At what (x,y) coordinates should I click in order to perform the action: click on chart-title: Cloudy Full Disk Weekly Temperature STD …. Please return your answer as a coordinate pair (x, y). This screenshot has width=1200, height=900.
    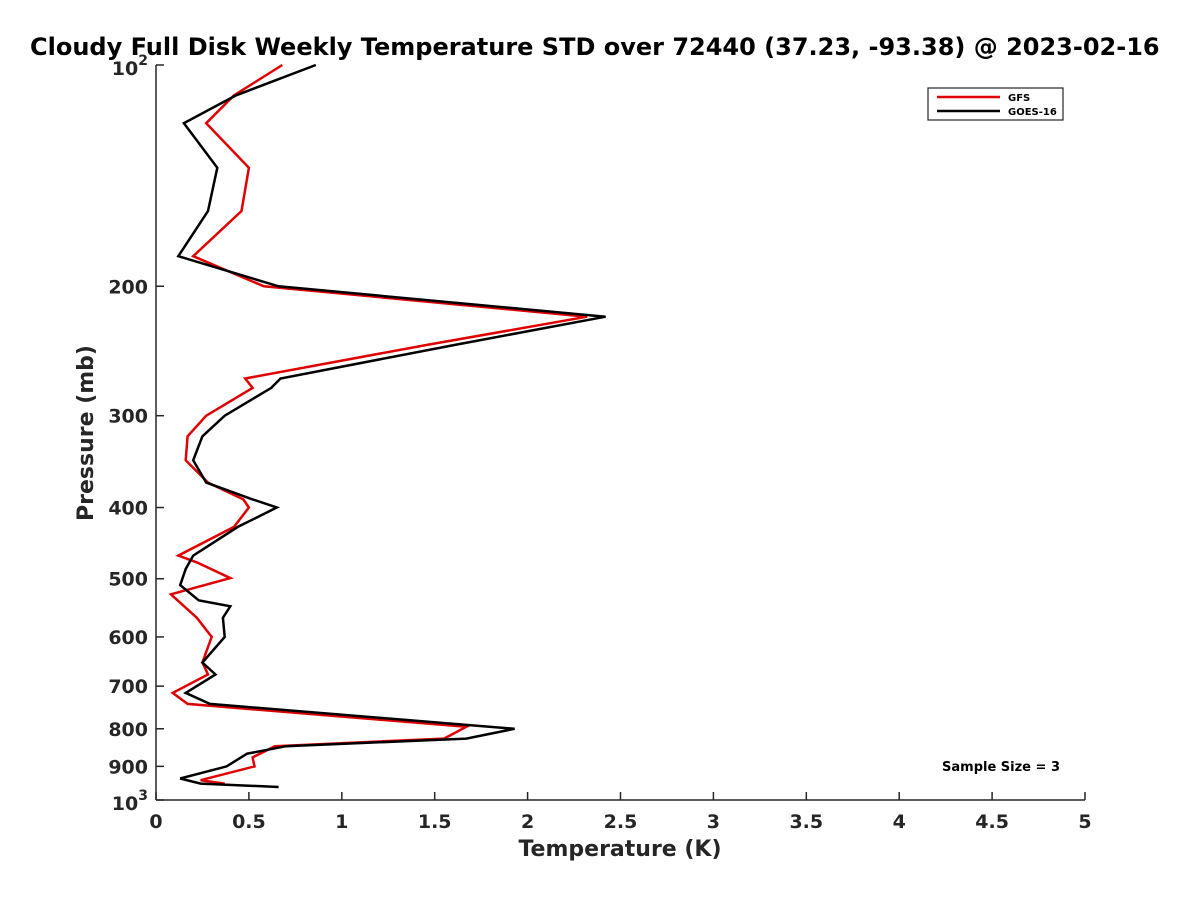
    Looking at the image, I should click on (595, 47).